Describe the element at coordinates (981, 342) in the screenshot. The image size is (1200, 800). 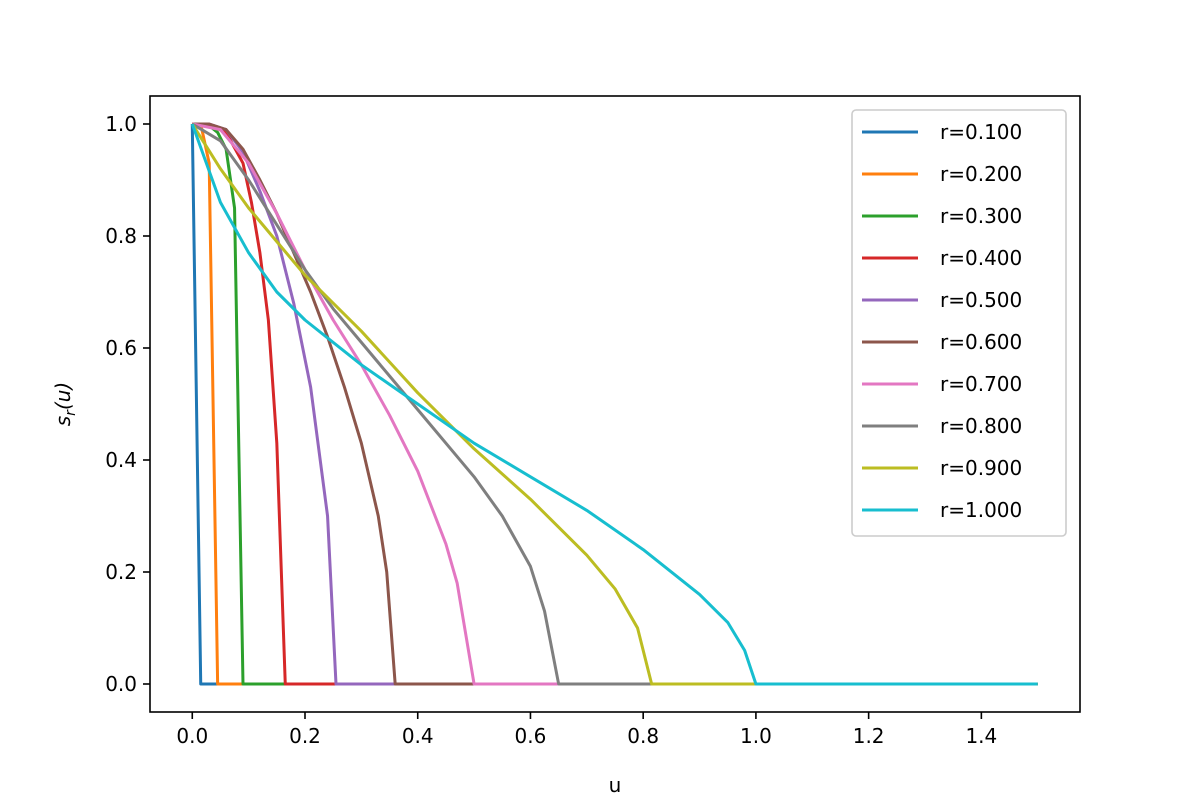
I see `legend-label: r=0.600` at that location.